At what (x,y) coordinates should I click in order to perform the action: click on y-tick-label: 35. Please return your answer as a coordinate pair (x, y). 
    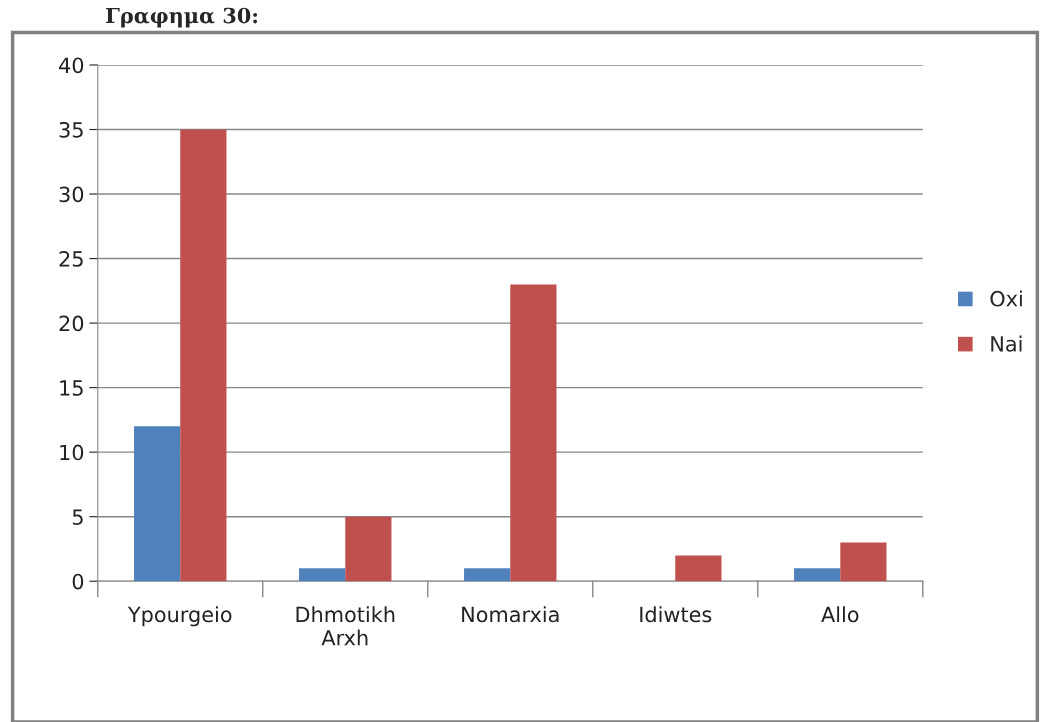
    Looking at the image, I should click on (71, 129).